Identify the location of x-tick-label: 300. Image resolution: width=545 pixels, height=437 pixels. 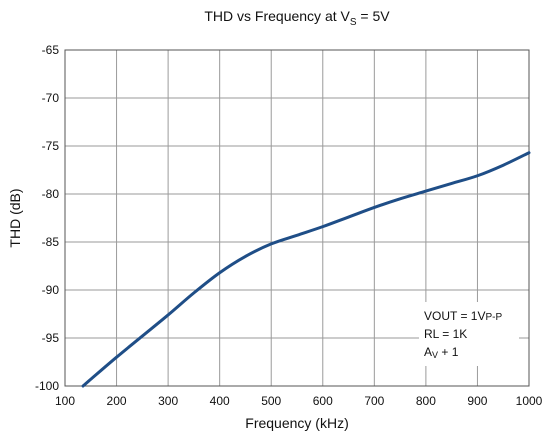
(168, 401).